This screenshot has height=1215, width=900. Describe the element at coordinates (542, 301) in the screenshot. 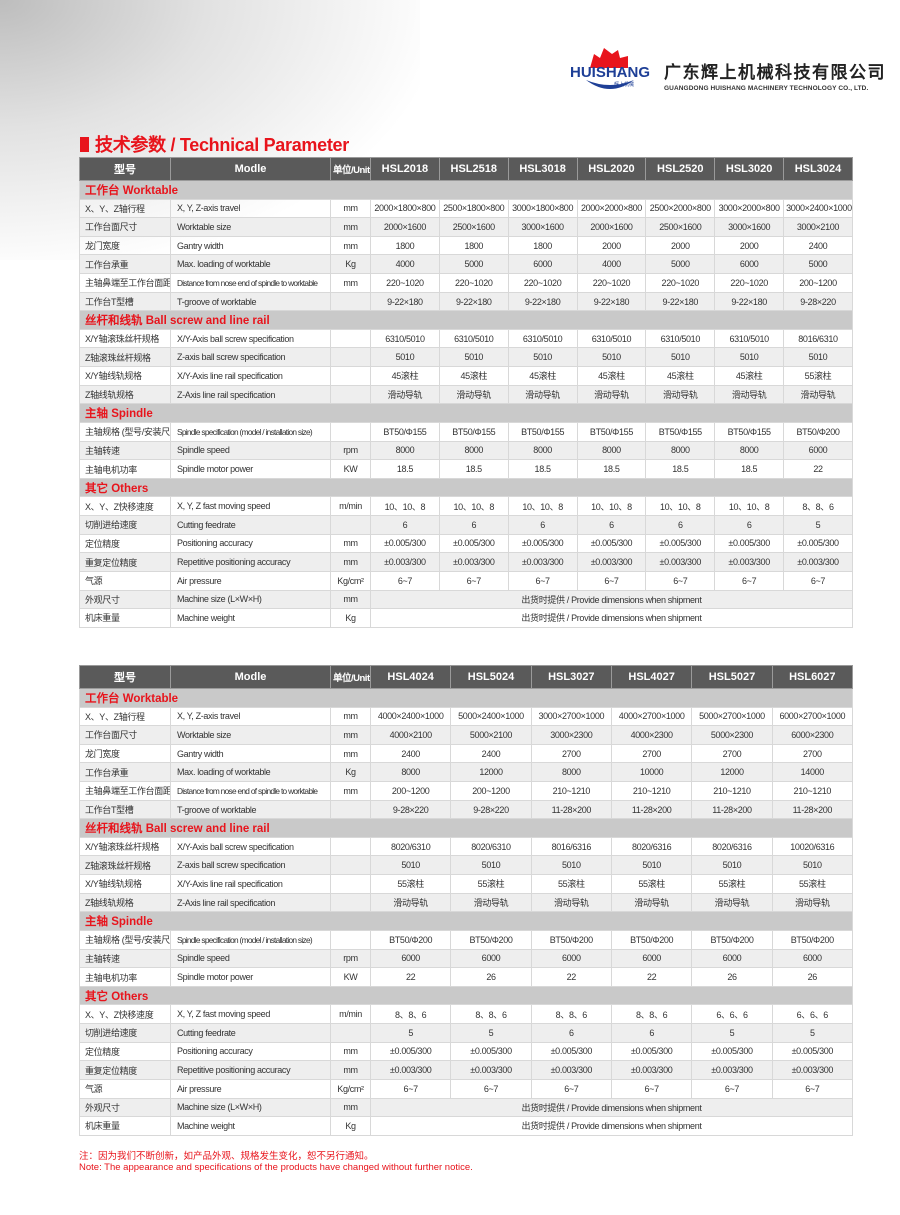

I see `value-cell: 9-22×180` at that location.